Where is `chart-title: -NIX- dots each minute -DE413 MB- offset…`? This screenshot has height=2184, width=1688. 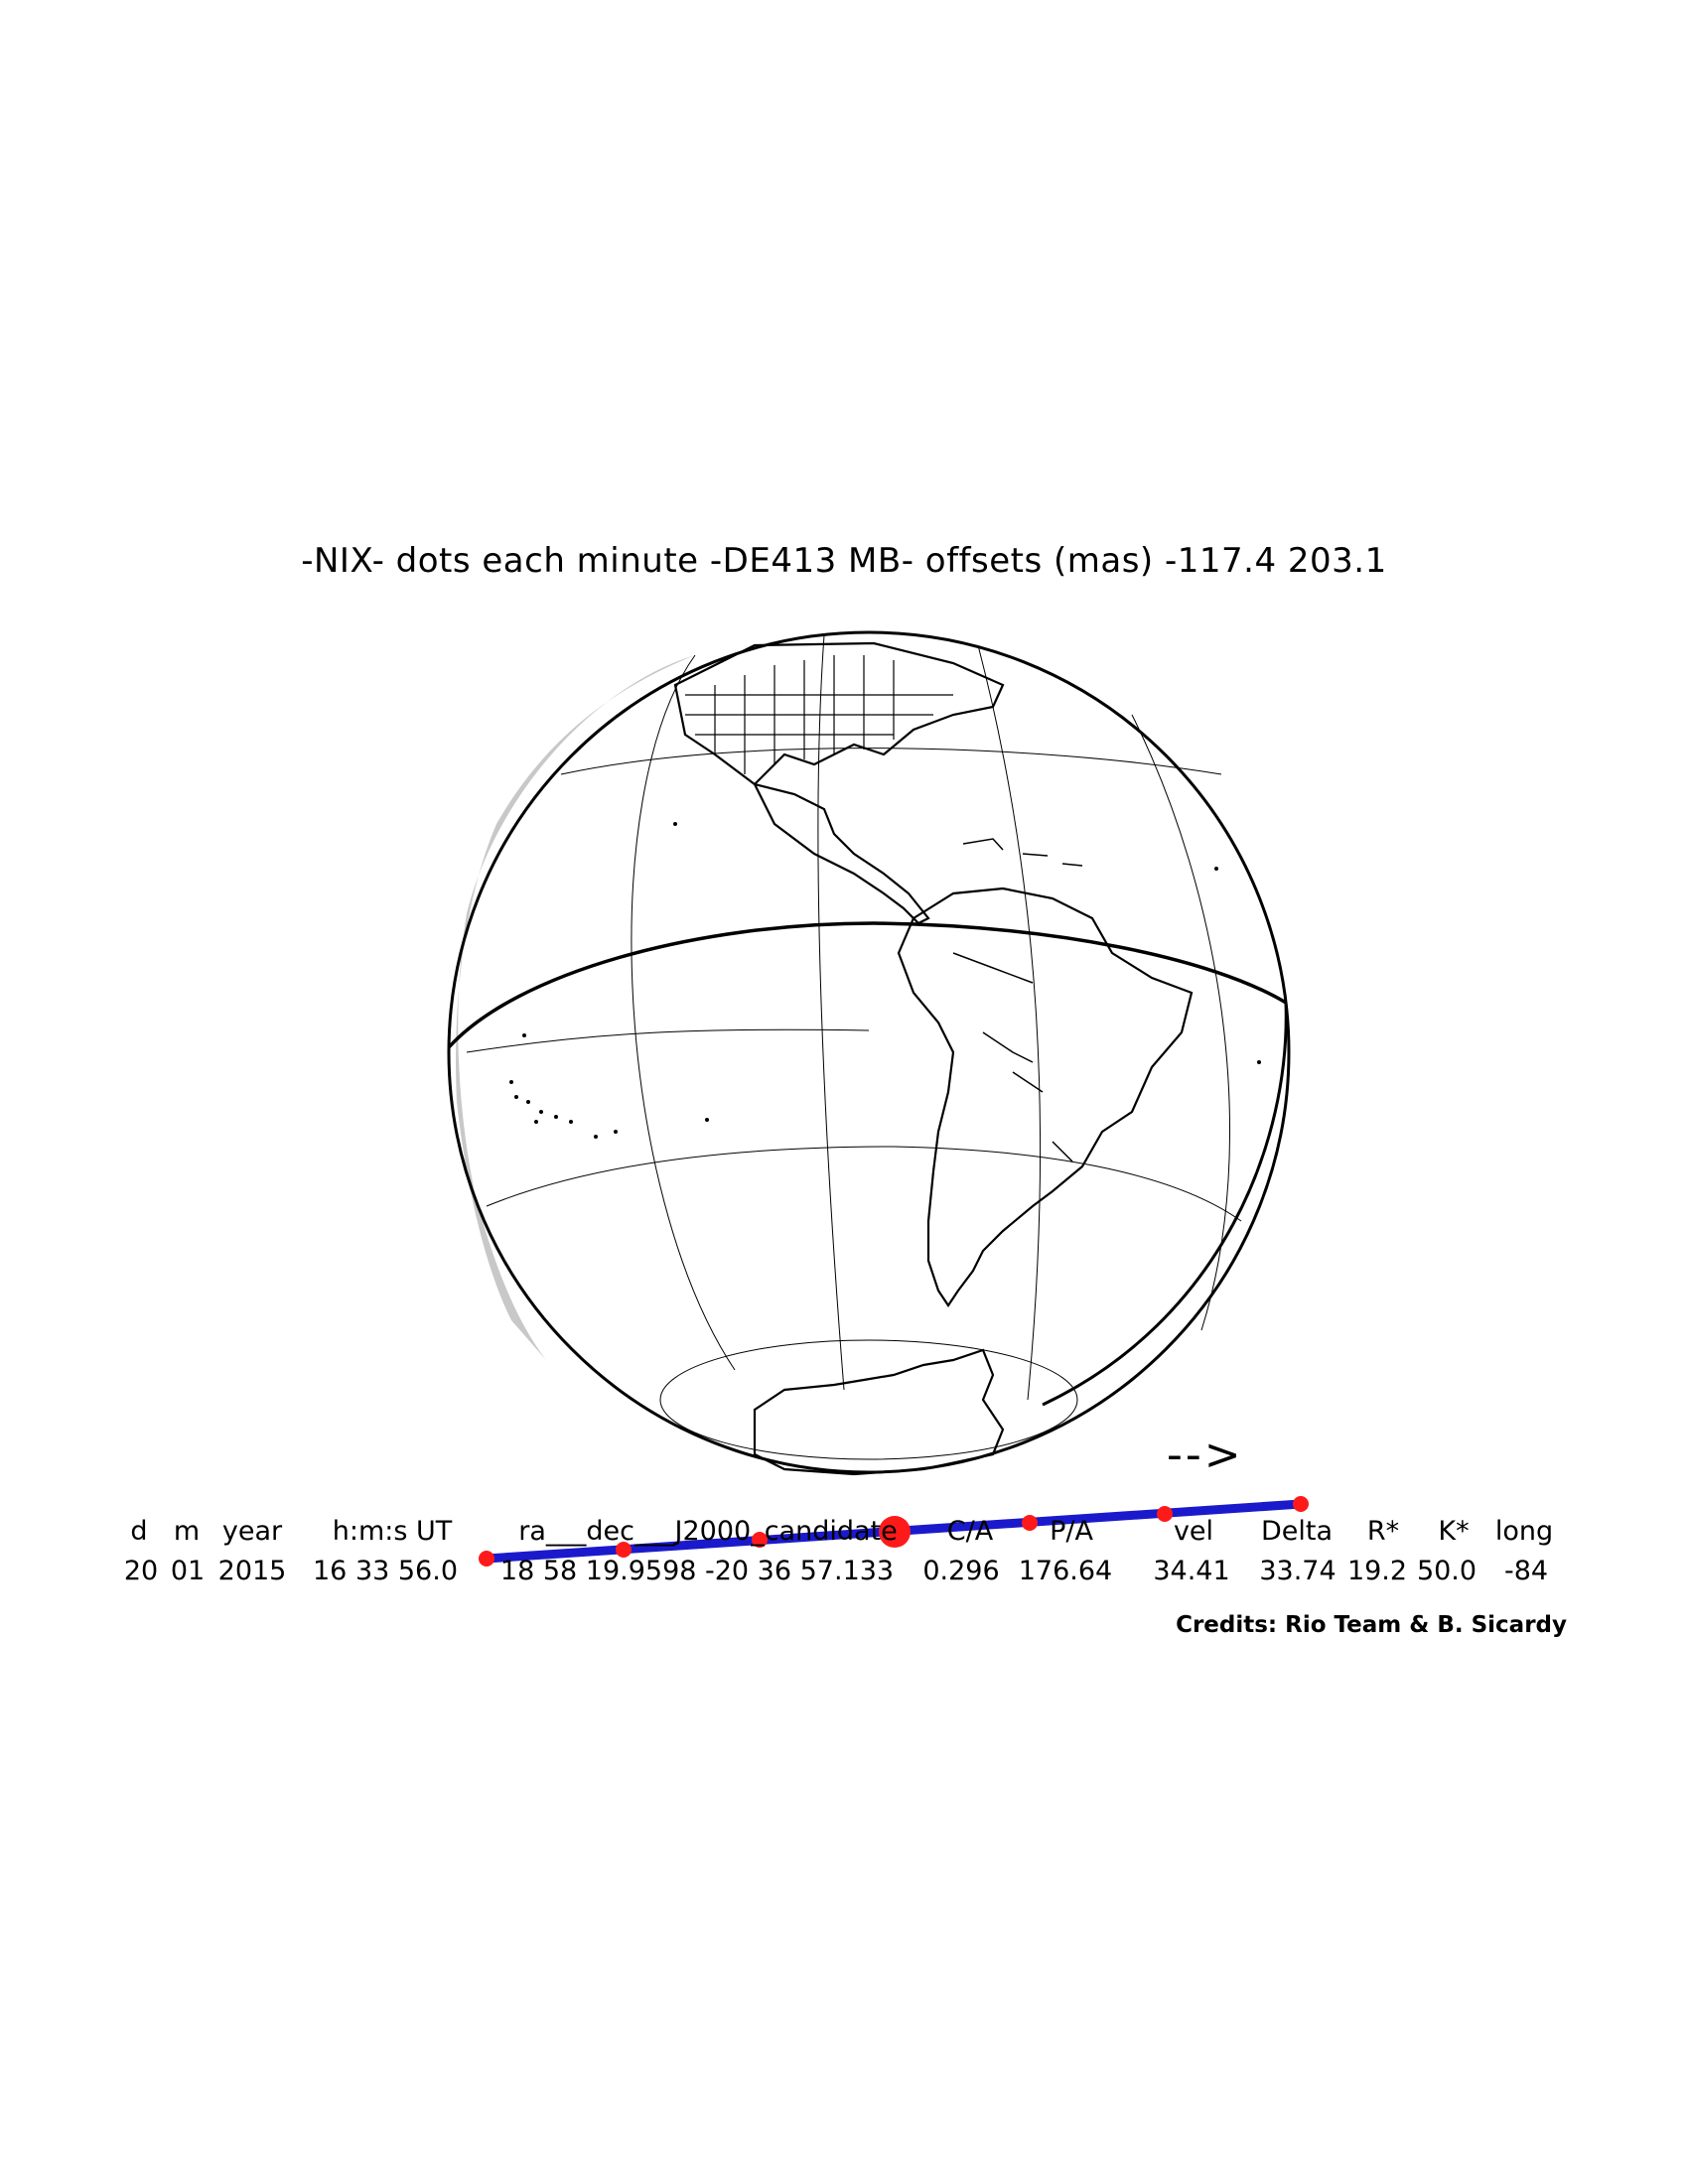
chart-title: -NIX- dots each minute -DE413 MB- offset… is located at coordinates (844, 561).